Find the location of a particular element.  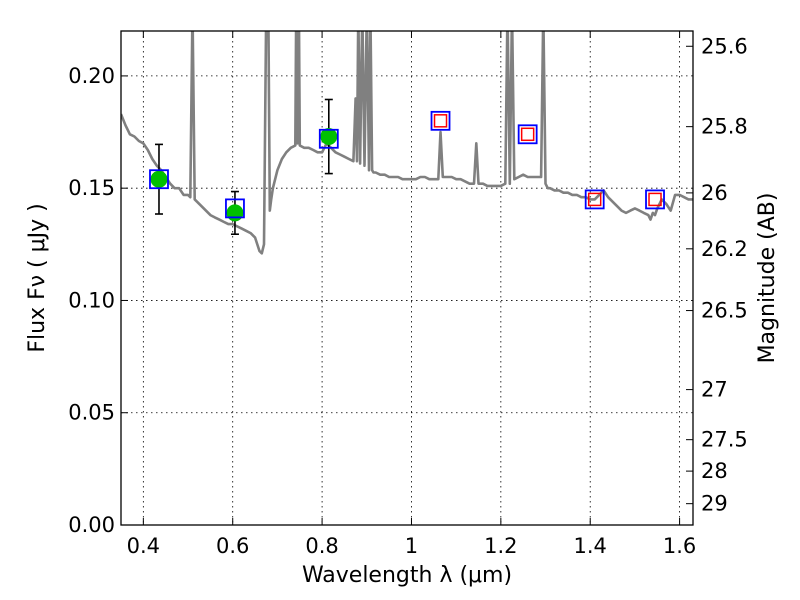

marker-layer is located at coordinates (407, 167).